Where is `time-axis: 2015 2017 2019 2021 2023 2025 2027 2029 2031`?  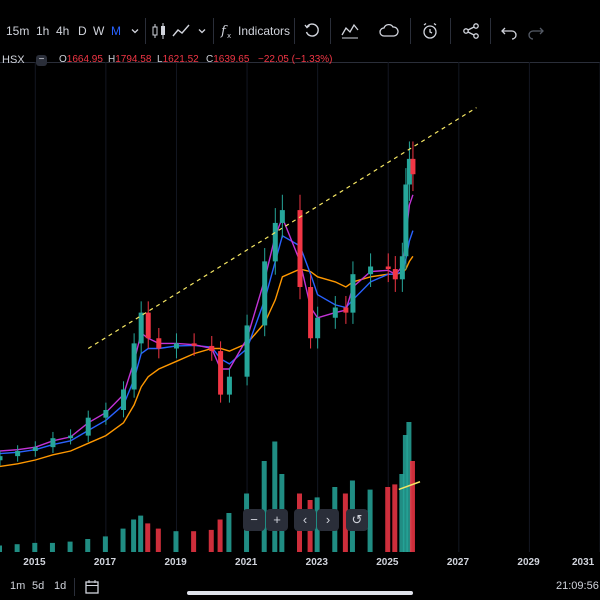
time-axis: 2015 2017 2019 2021 2023 2025 2027 2029 2031 is located at coordinates (300, 563).